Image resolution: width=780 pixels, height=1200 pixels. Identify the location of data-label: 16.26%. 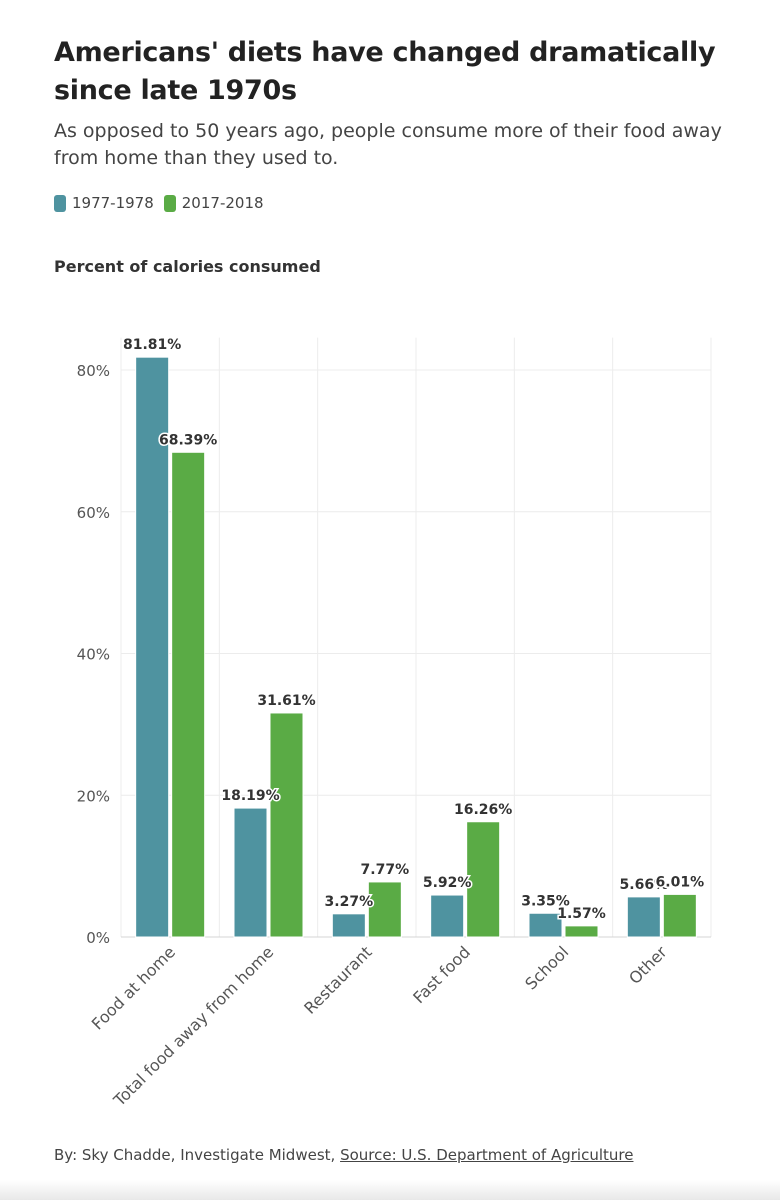
(483, 810).